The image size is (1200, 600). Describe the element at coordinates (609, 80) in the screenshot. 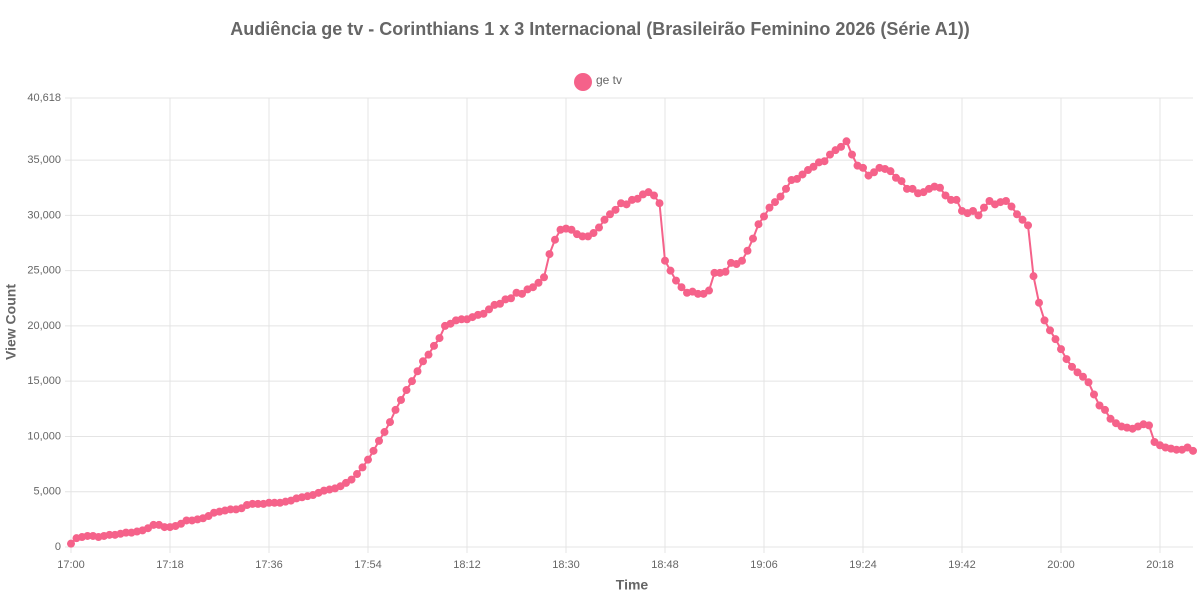

I see `legend-label: ge tv` at that location.